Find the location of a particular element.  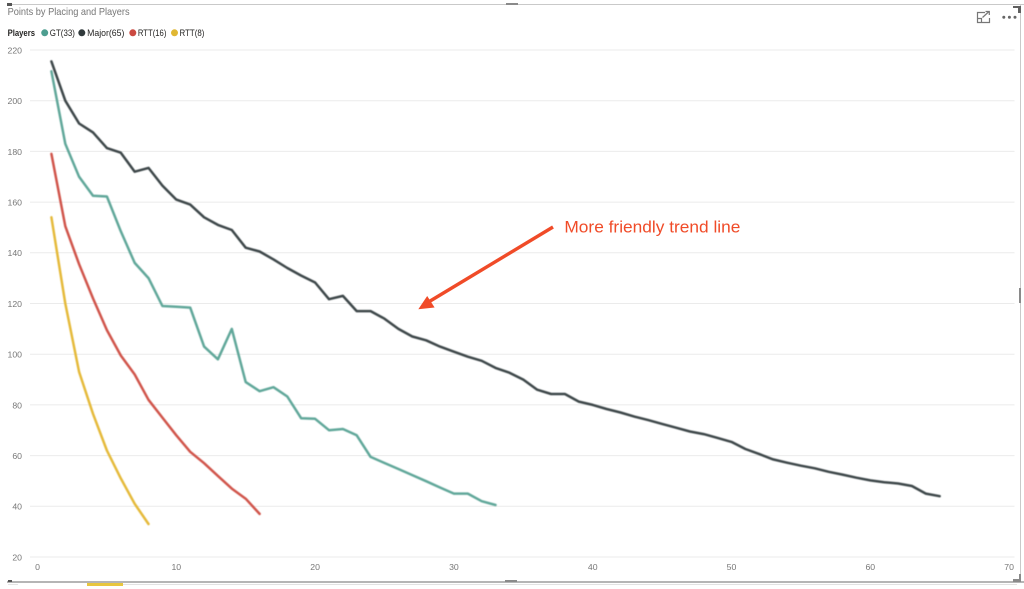

svg-text: 200 is located at coordinates (15, 101).